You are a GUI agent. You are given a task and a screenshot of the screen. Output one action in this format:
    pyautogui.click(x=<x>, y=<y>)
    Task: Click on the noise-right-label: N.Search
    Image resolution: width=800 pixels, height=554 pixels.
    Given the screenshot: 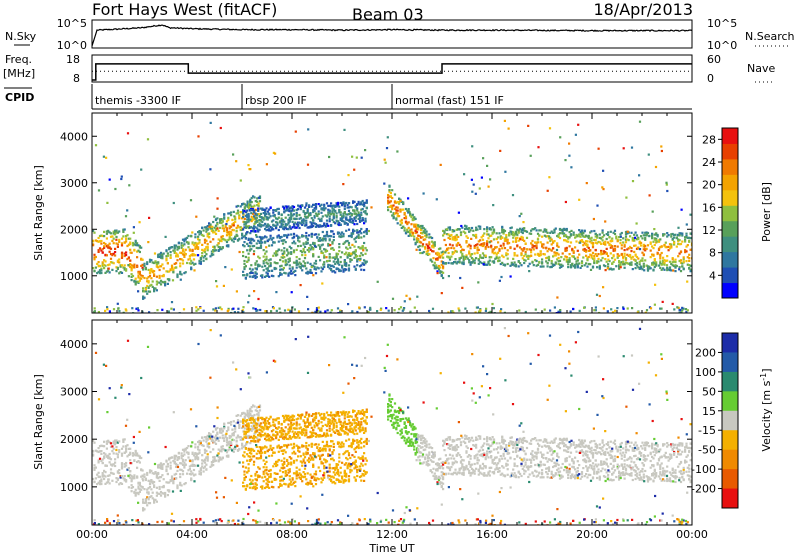 What is the action you would take?
    pyautogui.click(x=770, y=36)
    